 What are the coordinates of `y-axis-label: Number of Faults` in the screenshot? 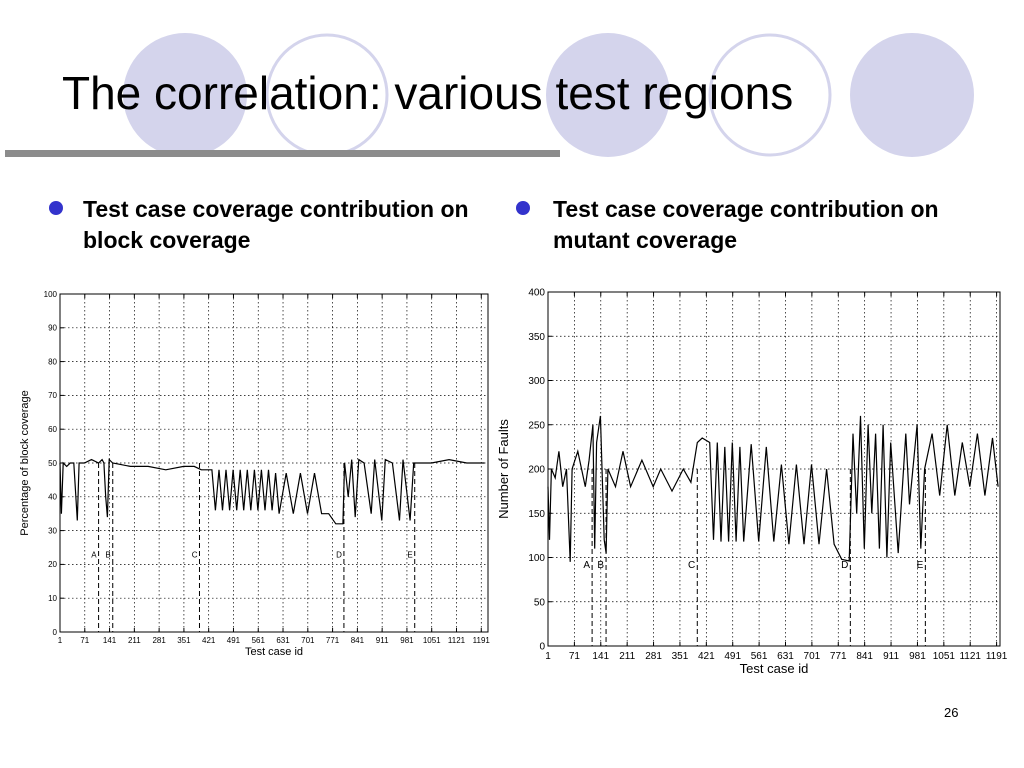 It's located at (503, 469).